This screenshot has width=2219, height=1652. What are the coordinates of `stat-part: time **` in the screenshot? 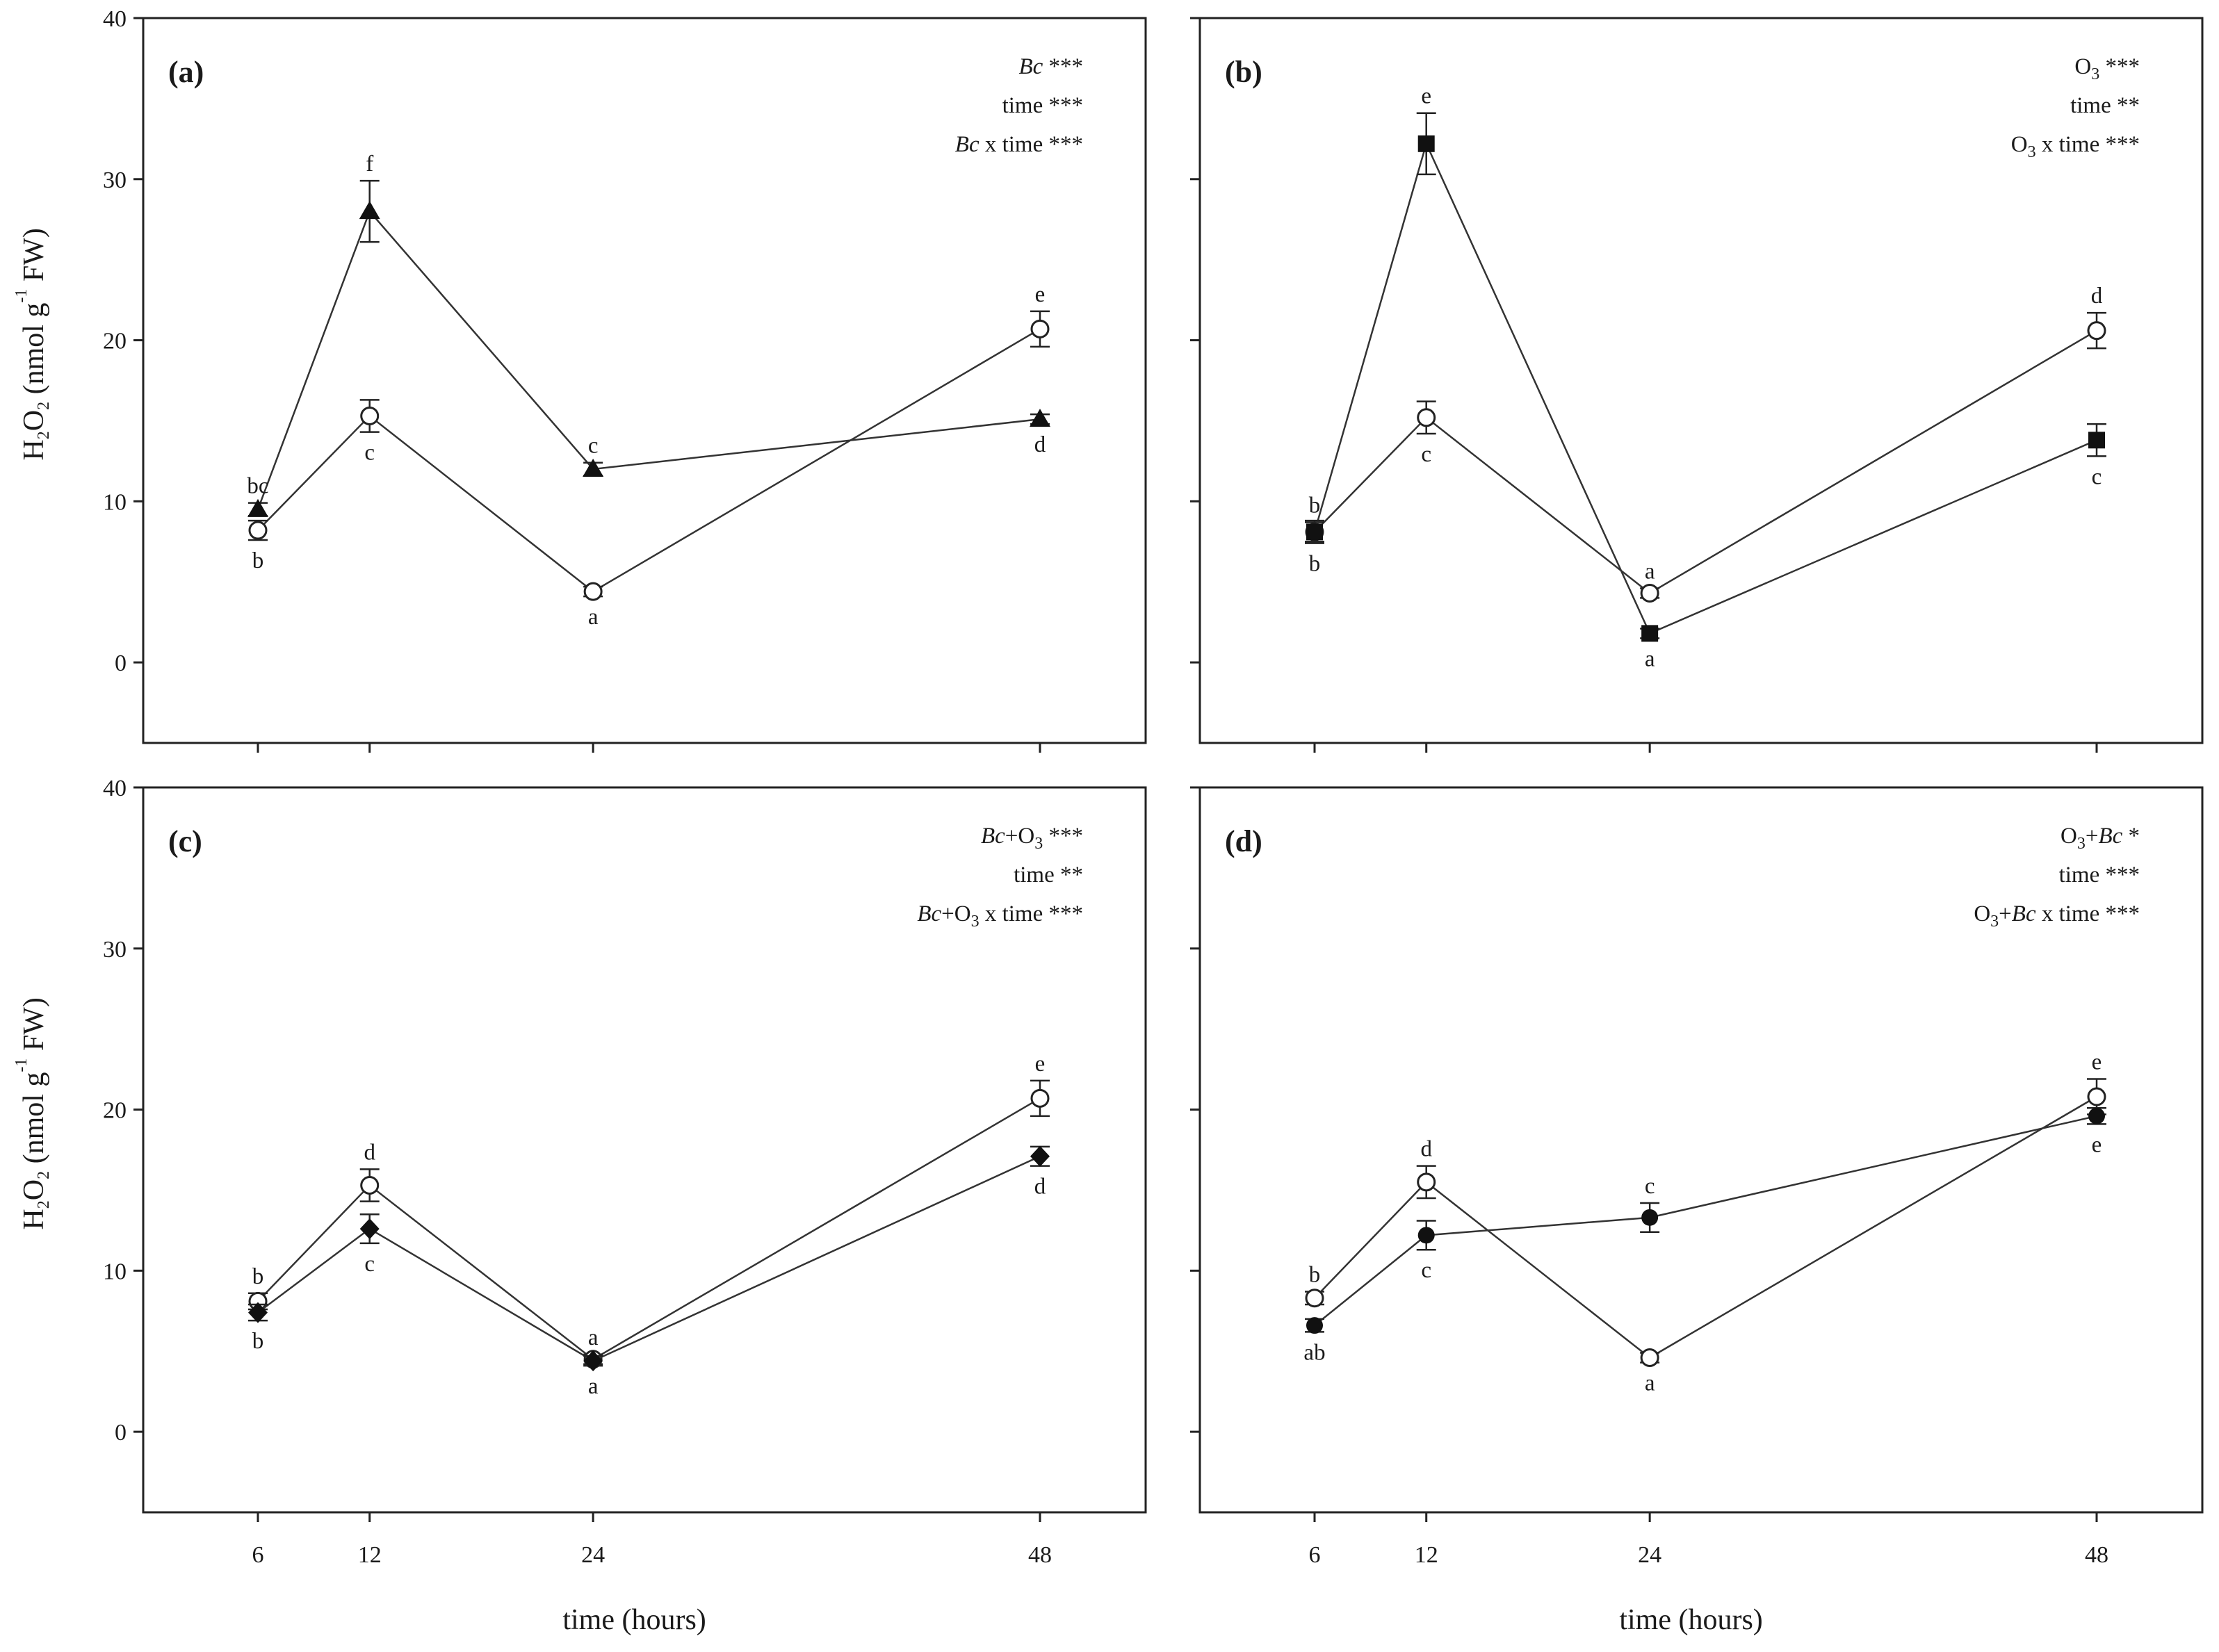 It's located at (1048, 875).